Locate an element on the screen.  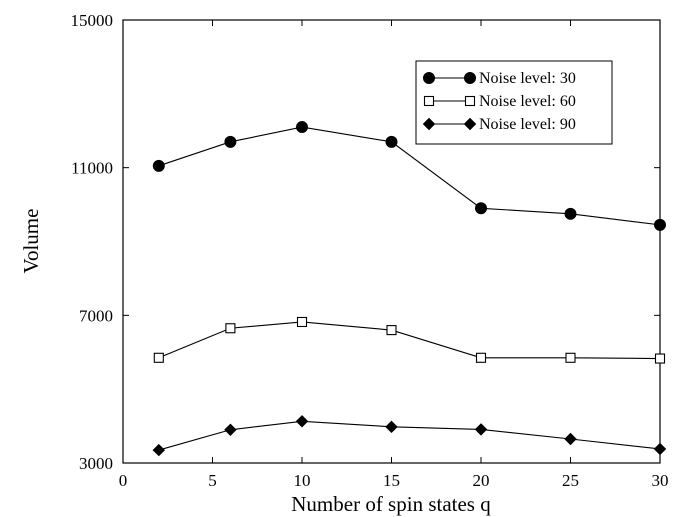
legend-label: Noise level: 90 is located at coordinates (527, 124).